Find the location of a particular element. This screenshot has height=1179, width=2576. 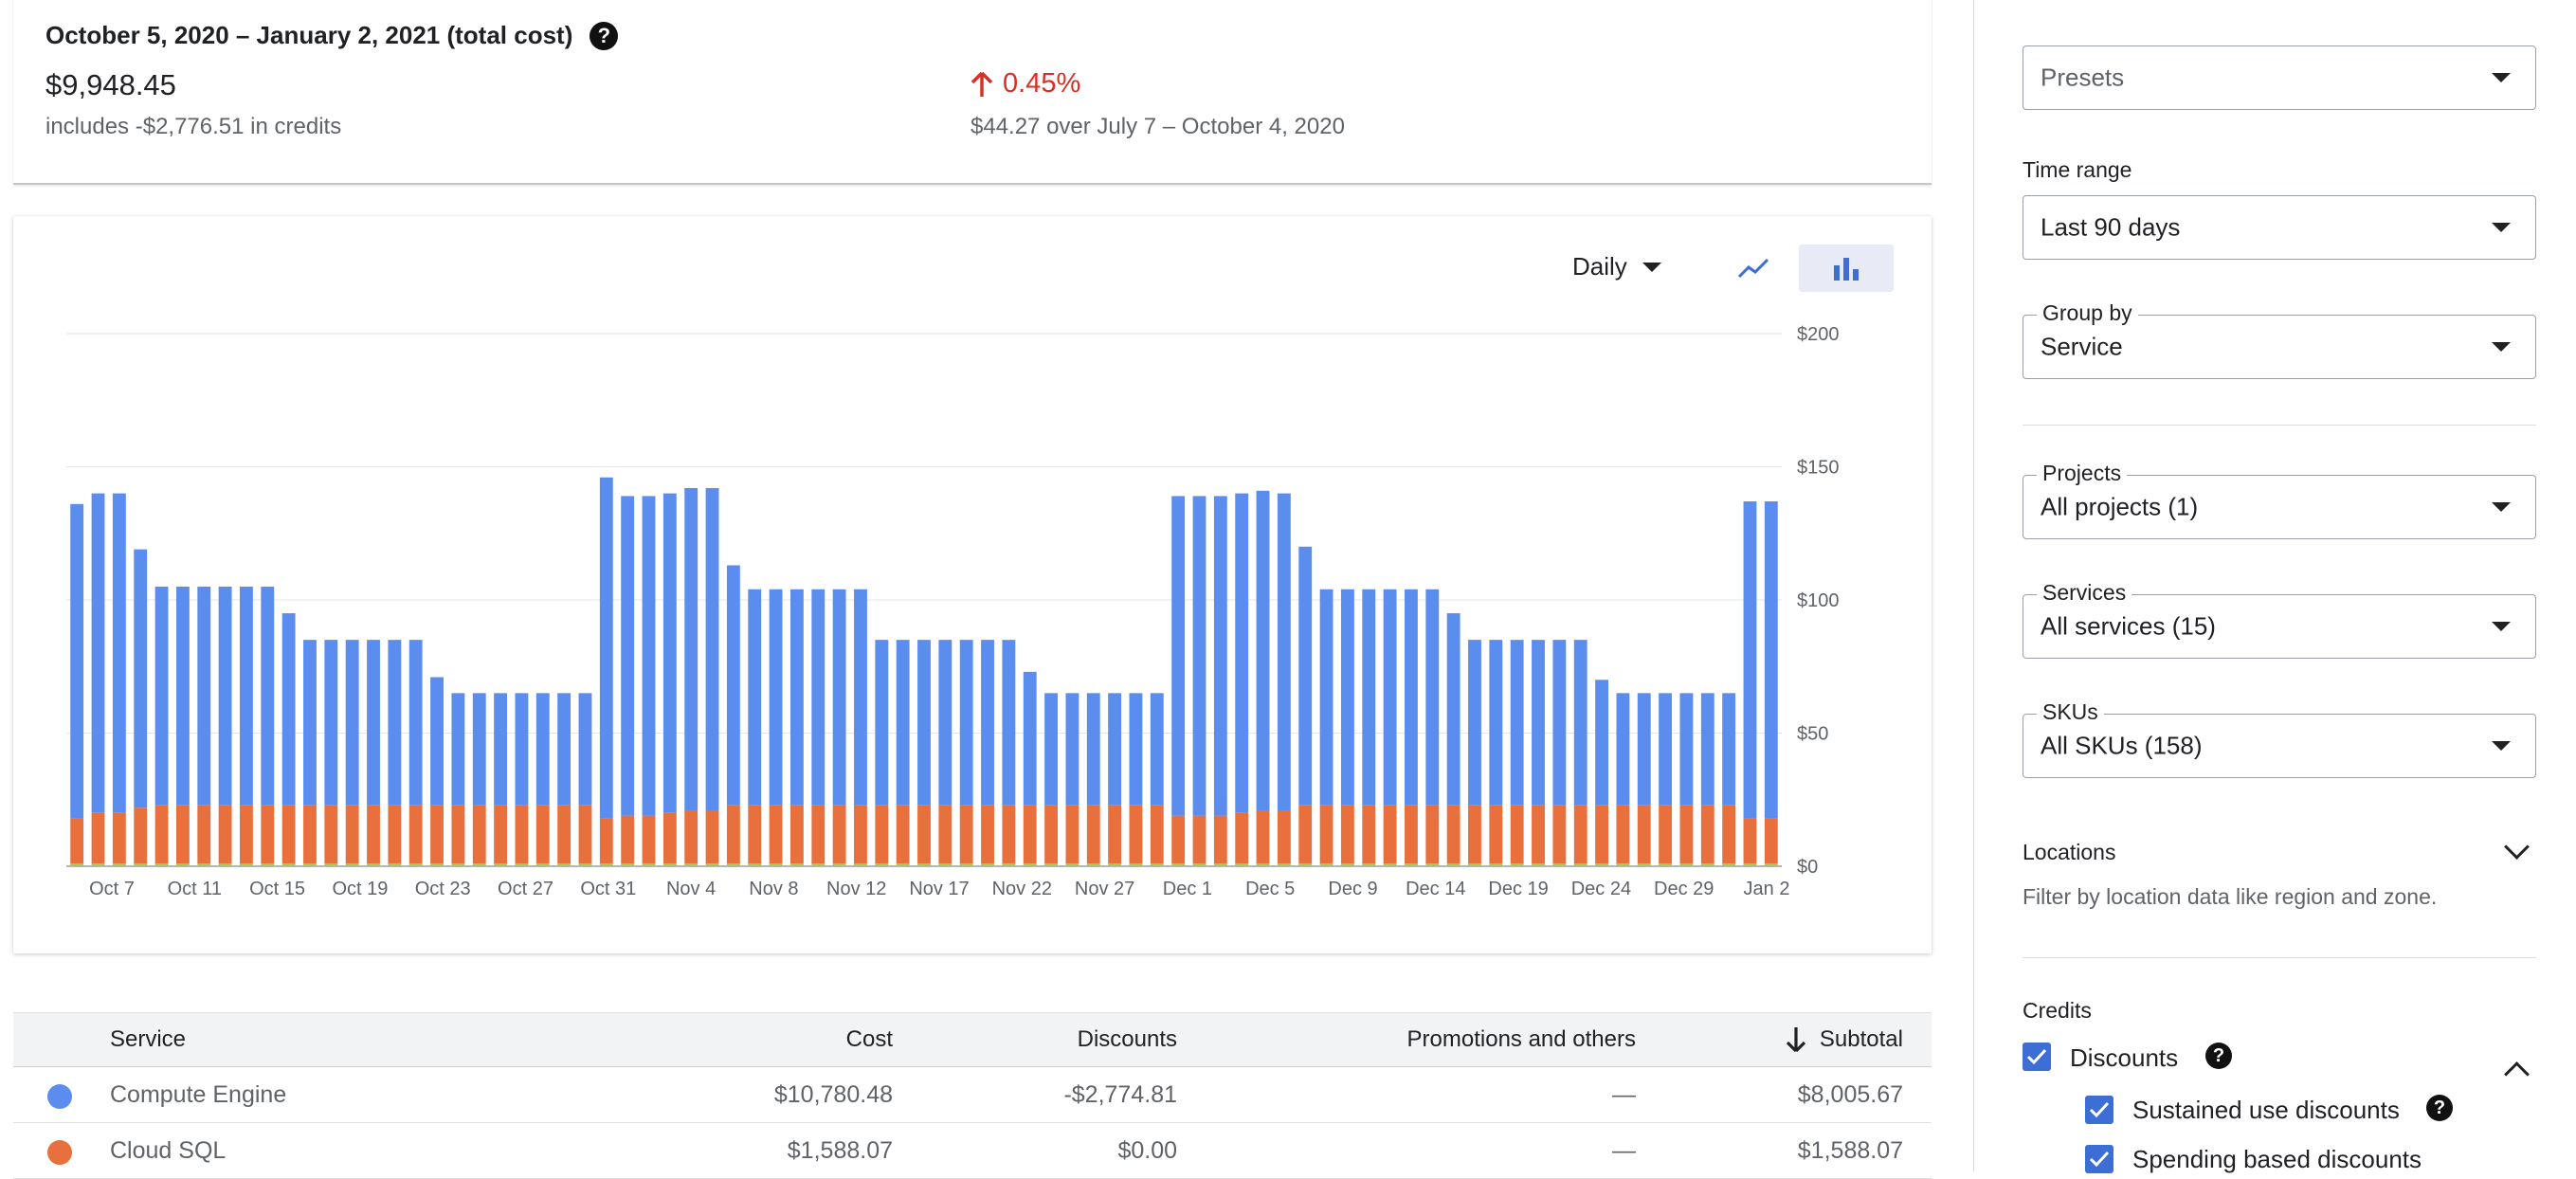

period-select: Daily is located at coordinates (1616, 267).